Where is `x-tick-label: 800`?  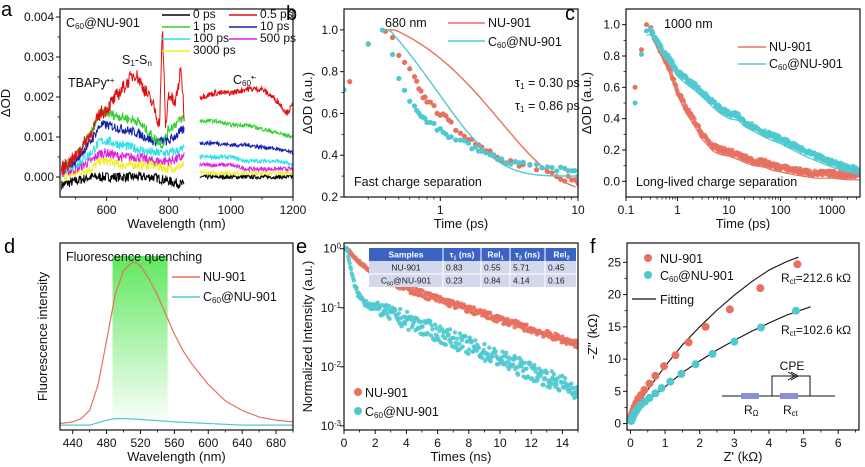
x-tick-label: 800 is located at coordinates (169, 210).